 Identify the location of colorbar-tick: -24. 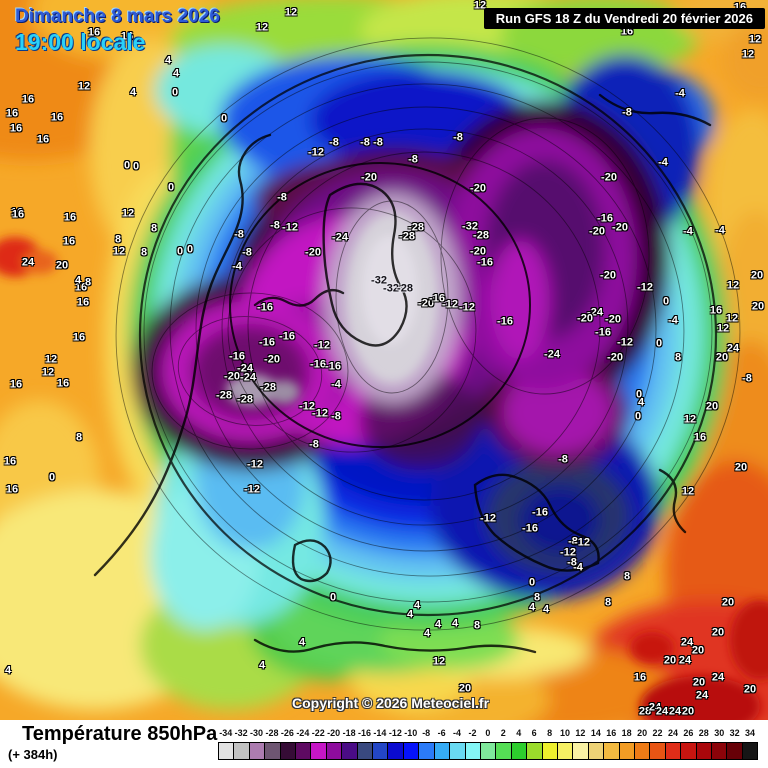
(303, 733).